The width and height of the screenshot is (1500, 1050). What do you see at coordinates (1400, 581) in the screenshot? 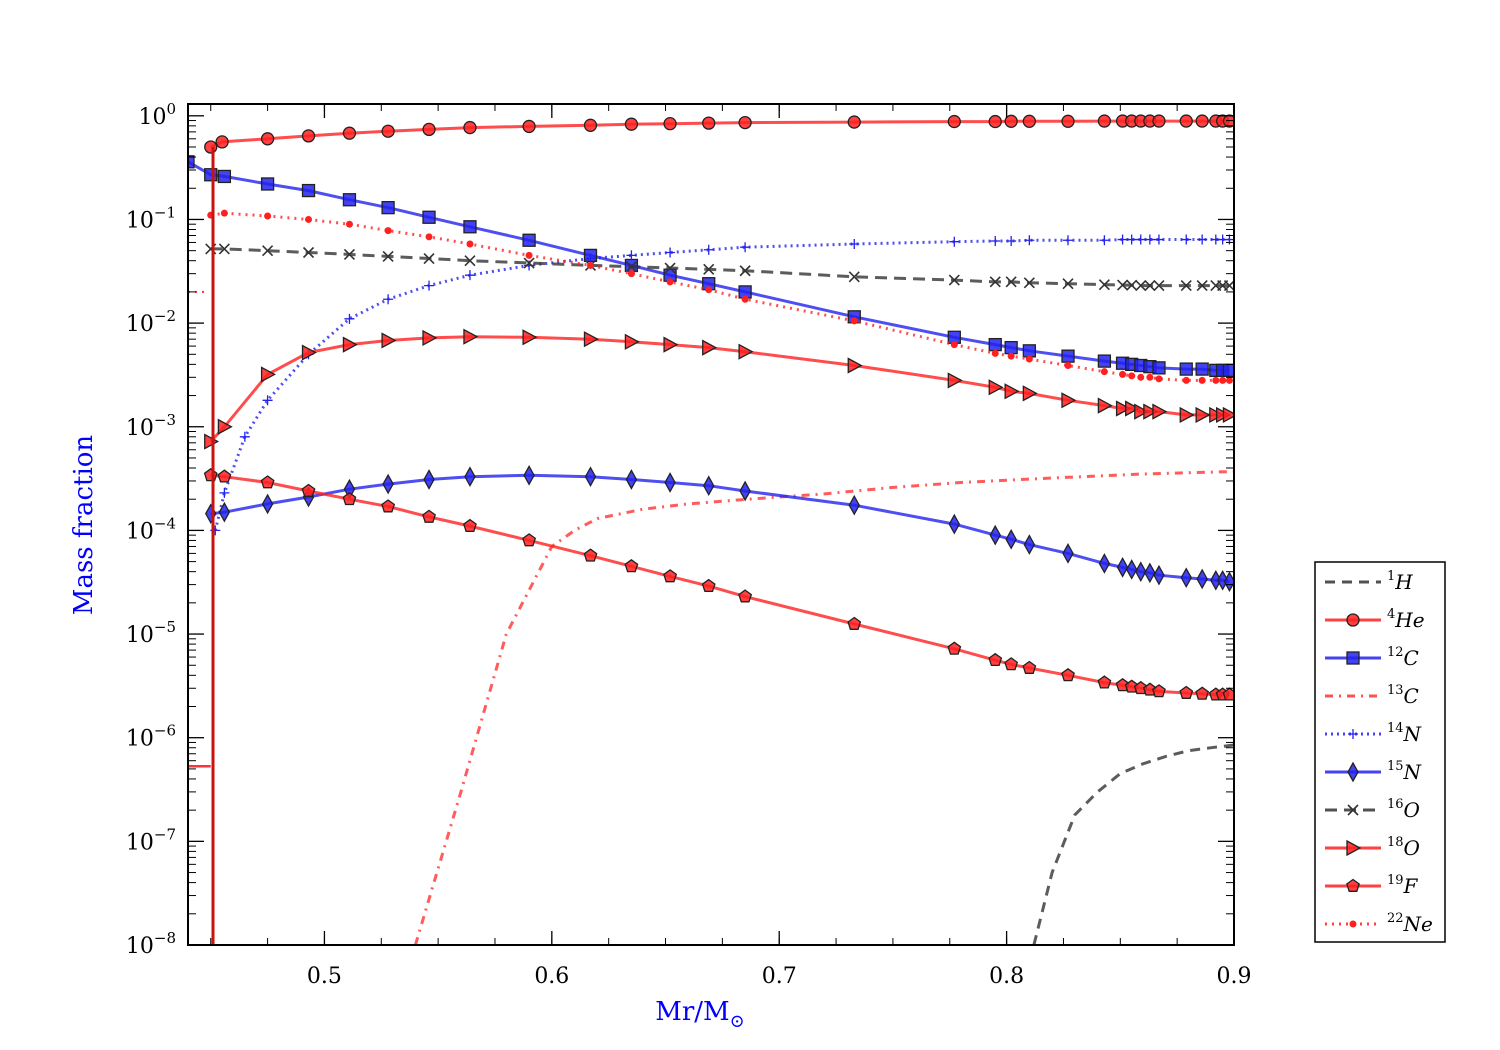
I see `legend-label: 1H` at bounding box center [1400, 581].